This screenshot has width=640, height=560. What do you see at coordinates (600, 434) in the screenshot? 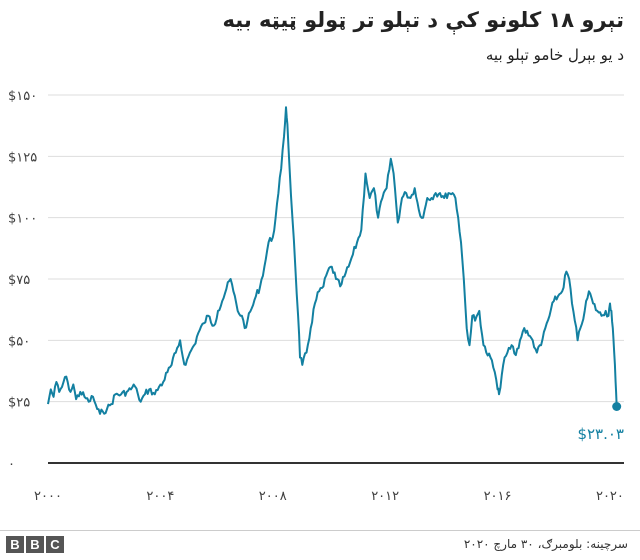
I see `latest-price-label: $۲۳.۰۳` at bounding box center [600, 434].